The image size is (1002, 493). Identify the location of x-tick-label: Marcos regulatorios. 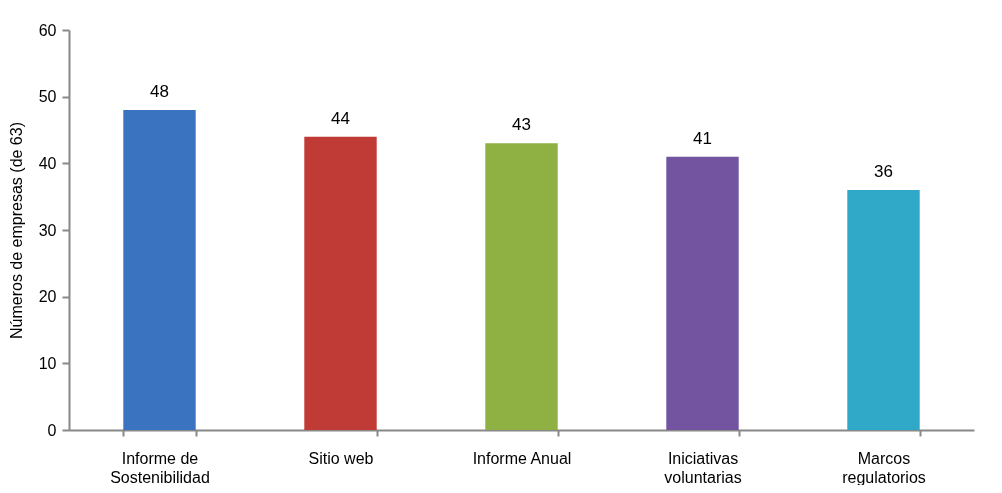
(884, 467).